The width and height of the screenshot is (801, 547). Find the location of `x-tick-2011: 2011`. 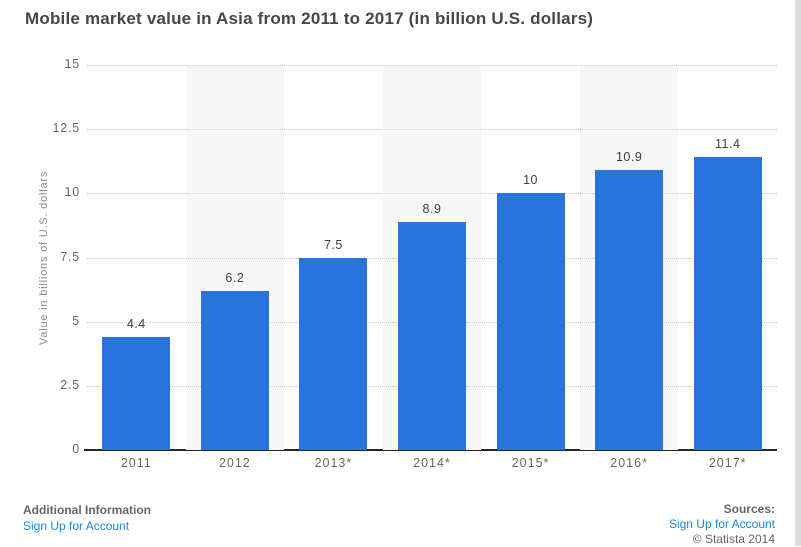

x-tick-2011: 2011 is located at coordinates (136, 463).